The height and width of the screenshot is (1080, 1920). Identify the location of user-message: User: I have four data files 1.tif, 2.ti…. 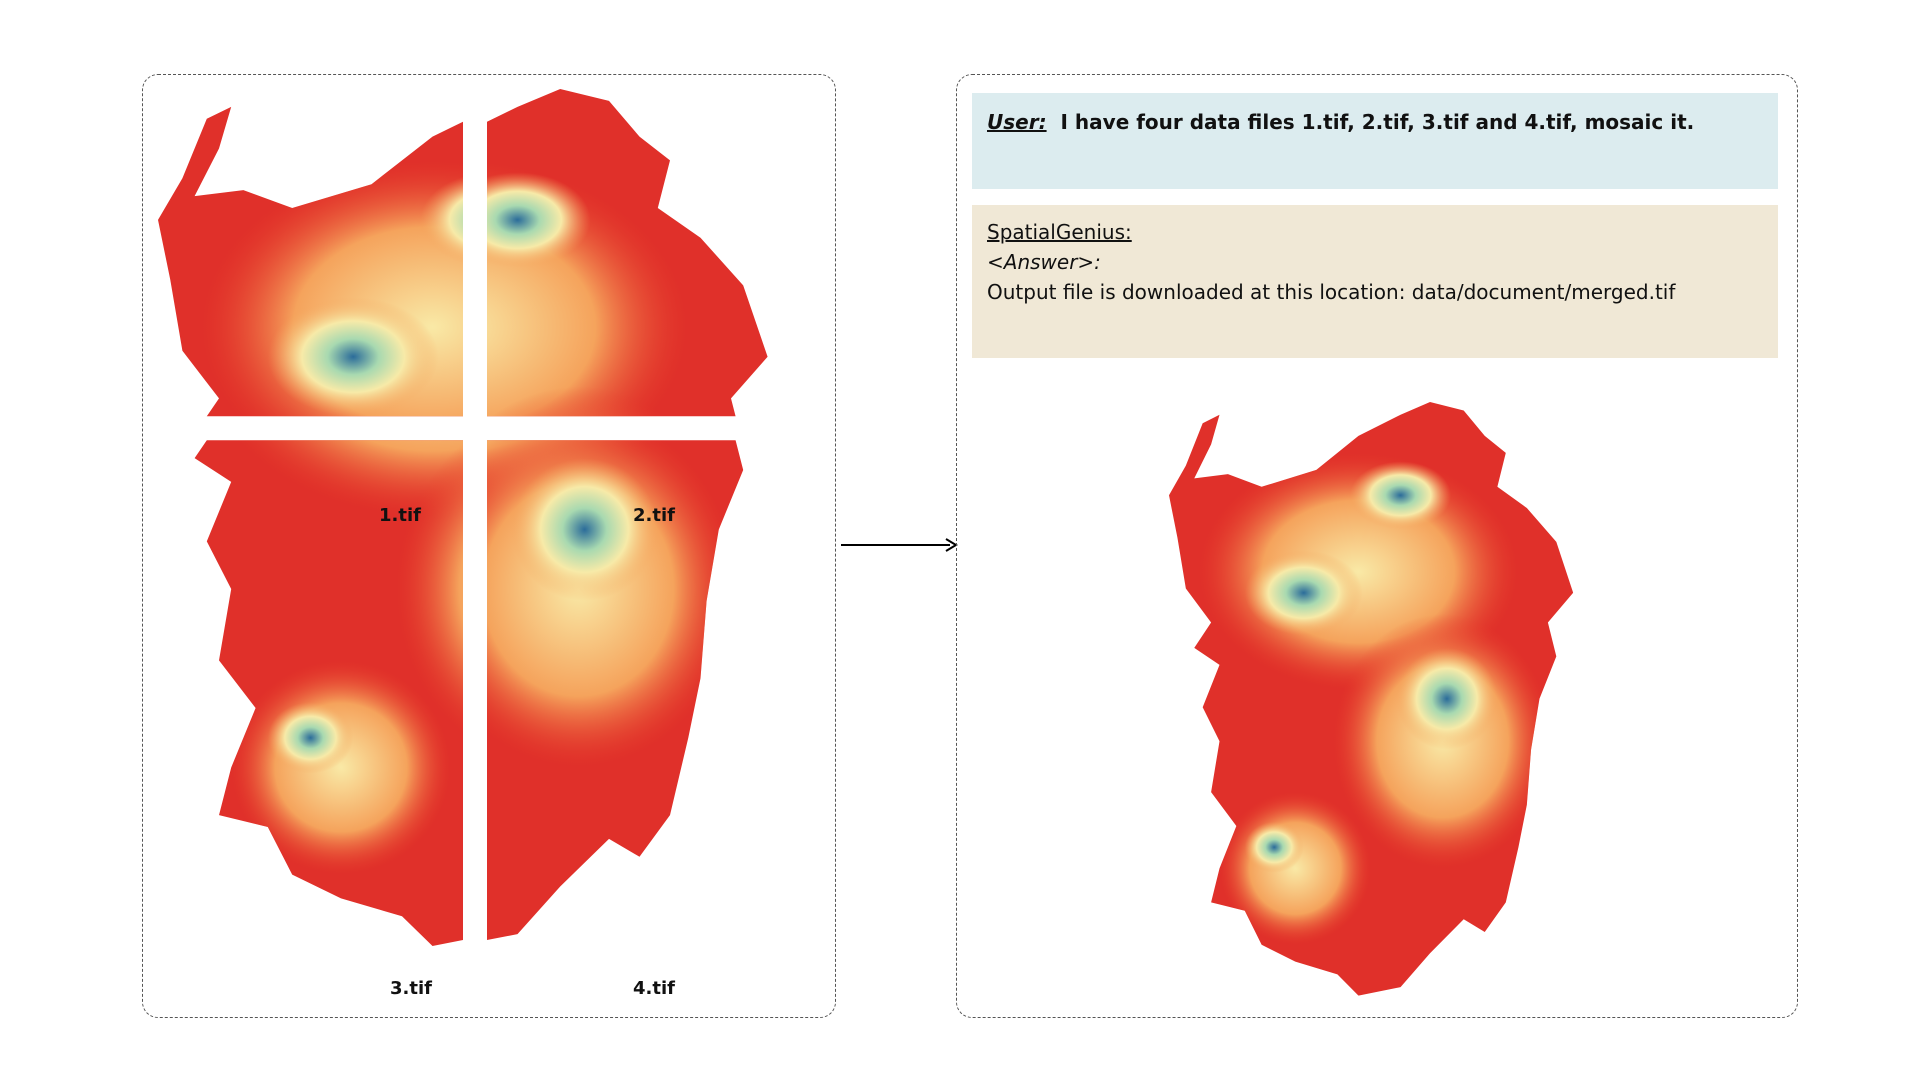
(1375, 141).